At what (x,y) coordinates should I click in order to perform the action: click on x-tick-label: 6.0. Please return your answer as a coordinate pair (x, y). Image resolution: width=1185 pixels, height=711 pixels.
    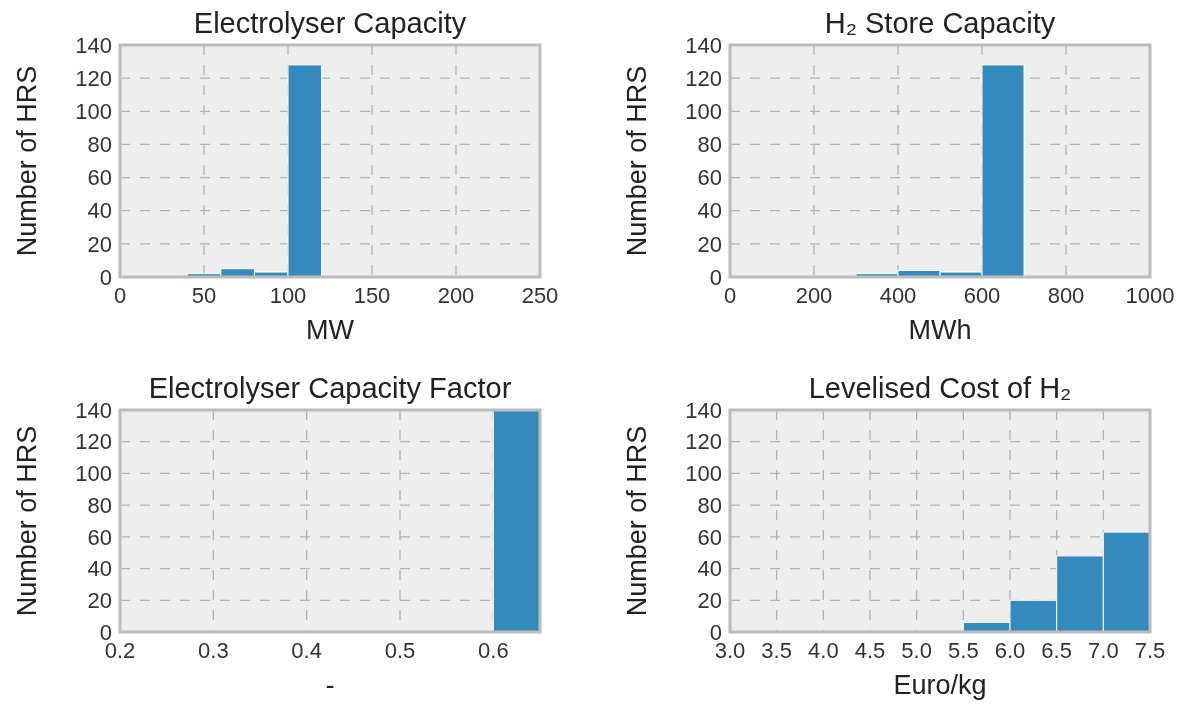
    Looking at the image, I should click on (1010, 650).